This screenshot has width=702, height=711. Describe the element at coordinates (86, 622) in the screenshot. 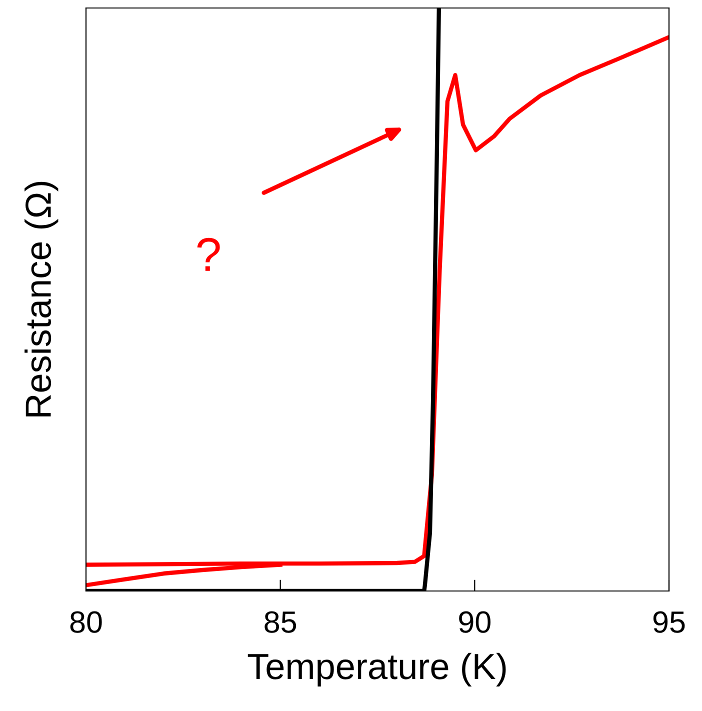

I see `x-tick-label: 80` at that location.